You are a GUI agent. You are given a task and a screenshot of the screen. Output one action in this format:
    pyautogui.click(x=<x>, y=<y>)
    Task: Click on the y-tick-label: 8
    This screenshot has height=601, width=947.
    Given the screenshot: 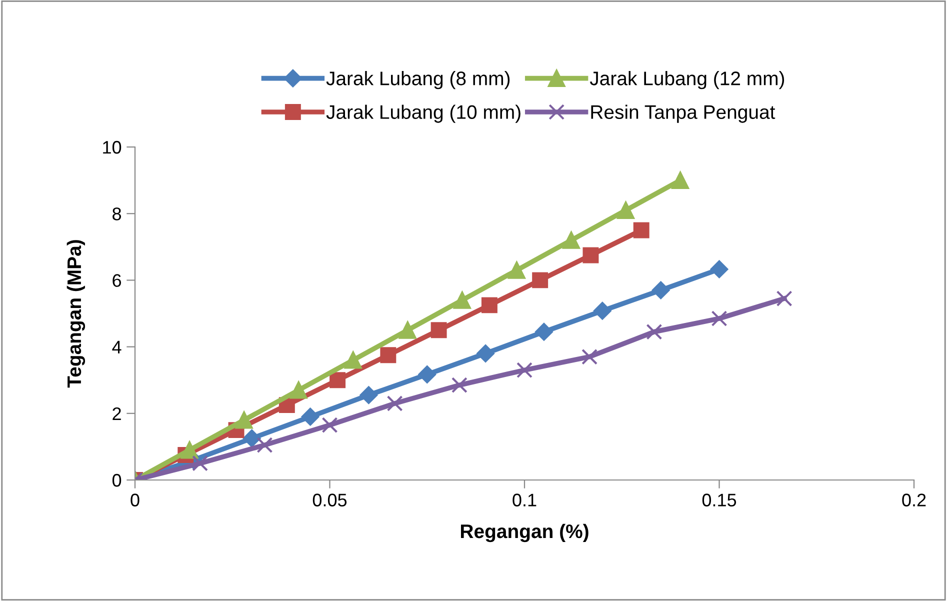 What is the action you would take?
    pyautogui.click(x=117, y=214)
    